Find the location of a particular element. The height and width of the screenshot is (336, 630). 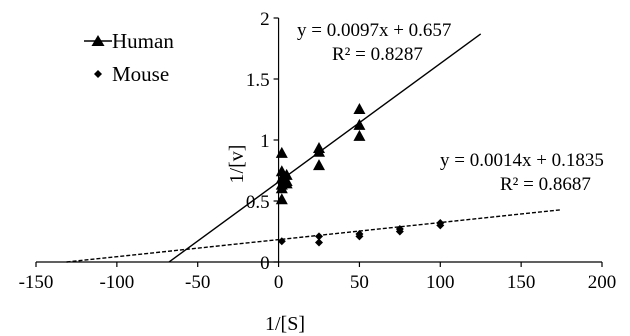

human-r-squared: R² = 0.8287 is located at coordinates (377, 54).